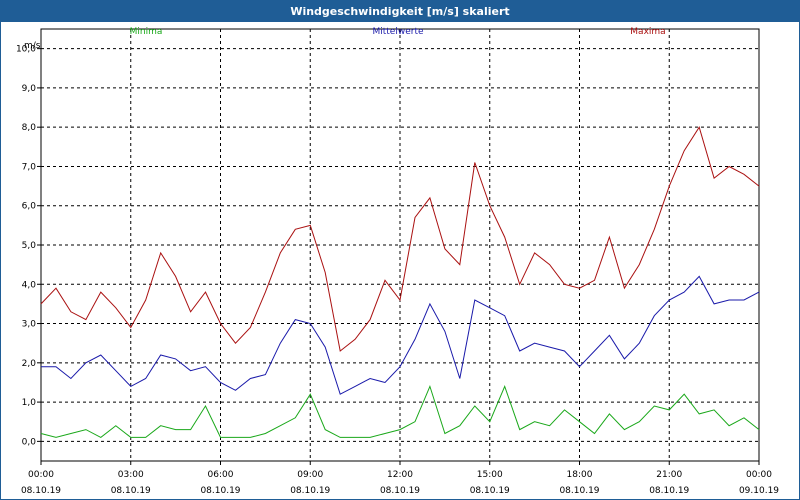 This screenshot has width=800, height=500. Describe the element at coordinates (29, 364) in the screenshot. I see `y-tick-label: 2,0` at that location.